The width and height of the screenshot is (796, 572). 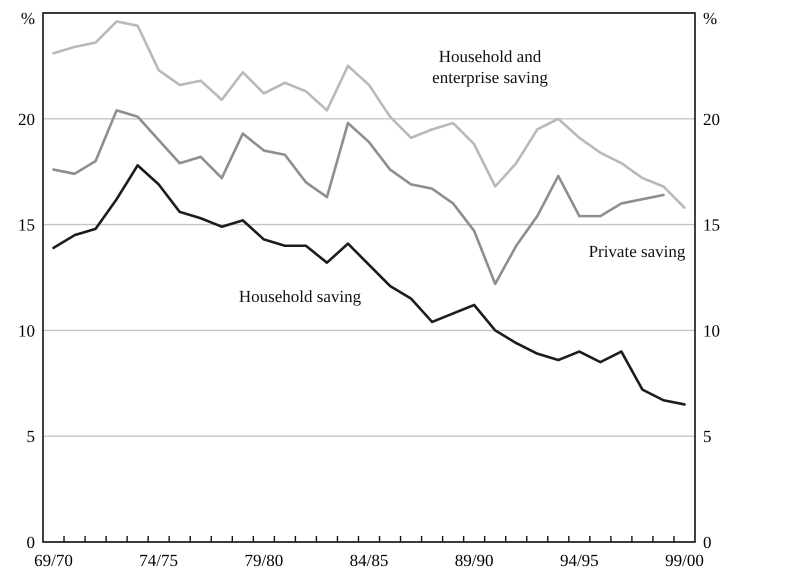 What do you see at coordinates (300, 296) in the screenshot?
I see `series-label: Household saving` at bounding box center [300, 296].